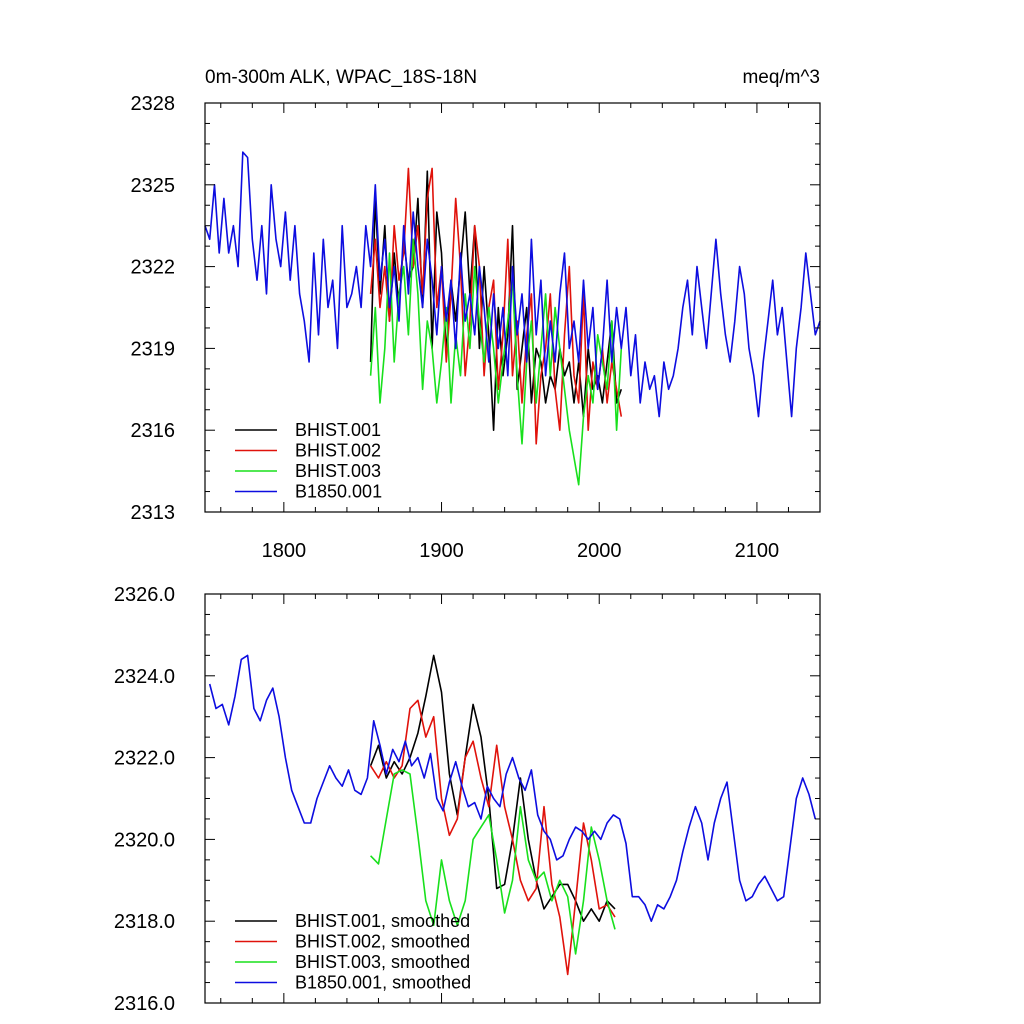  I want to click on y-tick-label: 2322.0, so click(144, 759).